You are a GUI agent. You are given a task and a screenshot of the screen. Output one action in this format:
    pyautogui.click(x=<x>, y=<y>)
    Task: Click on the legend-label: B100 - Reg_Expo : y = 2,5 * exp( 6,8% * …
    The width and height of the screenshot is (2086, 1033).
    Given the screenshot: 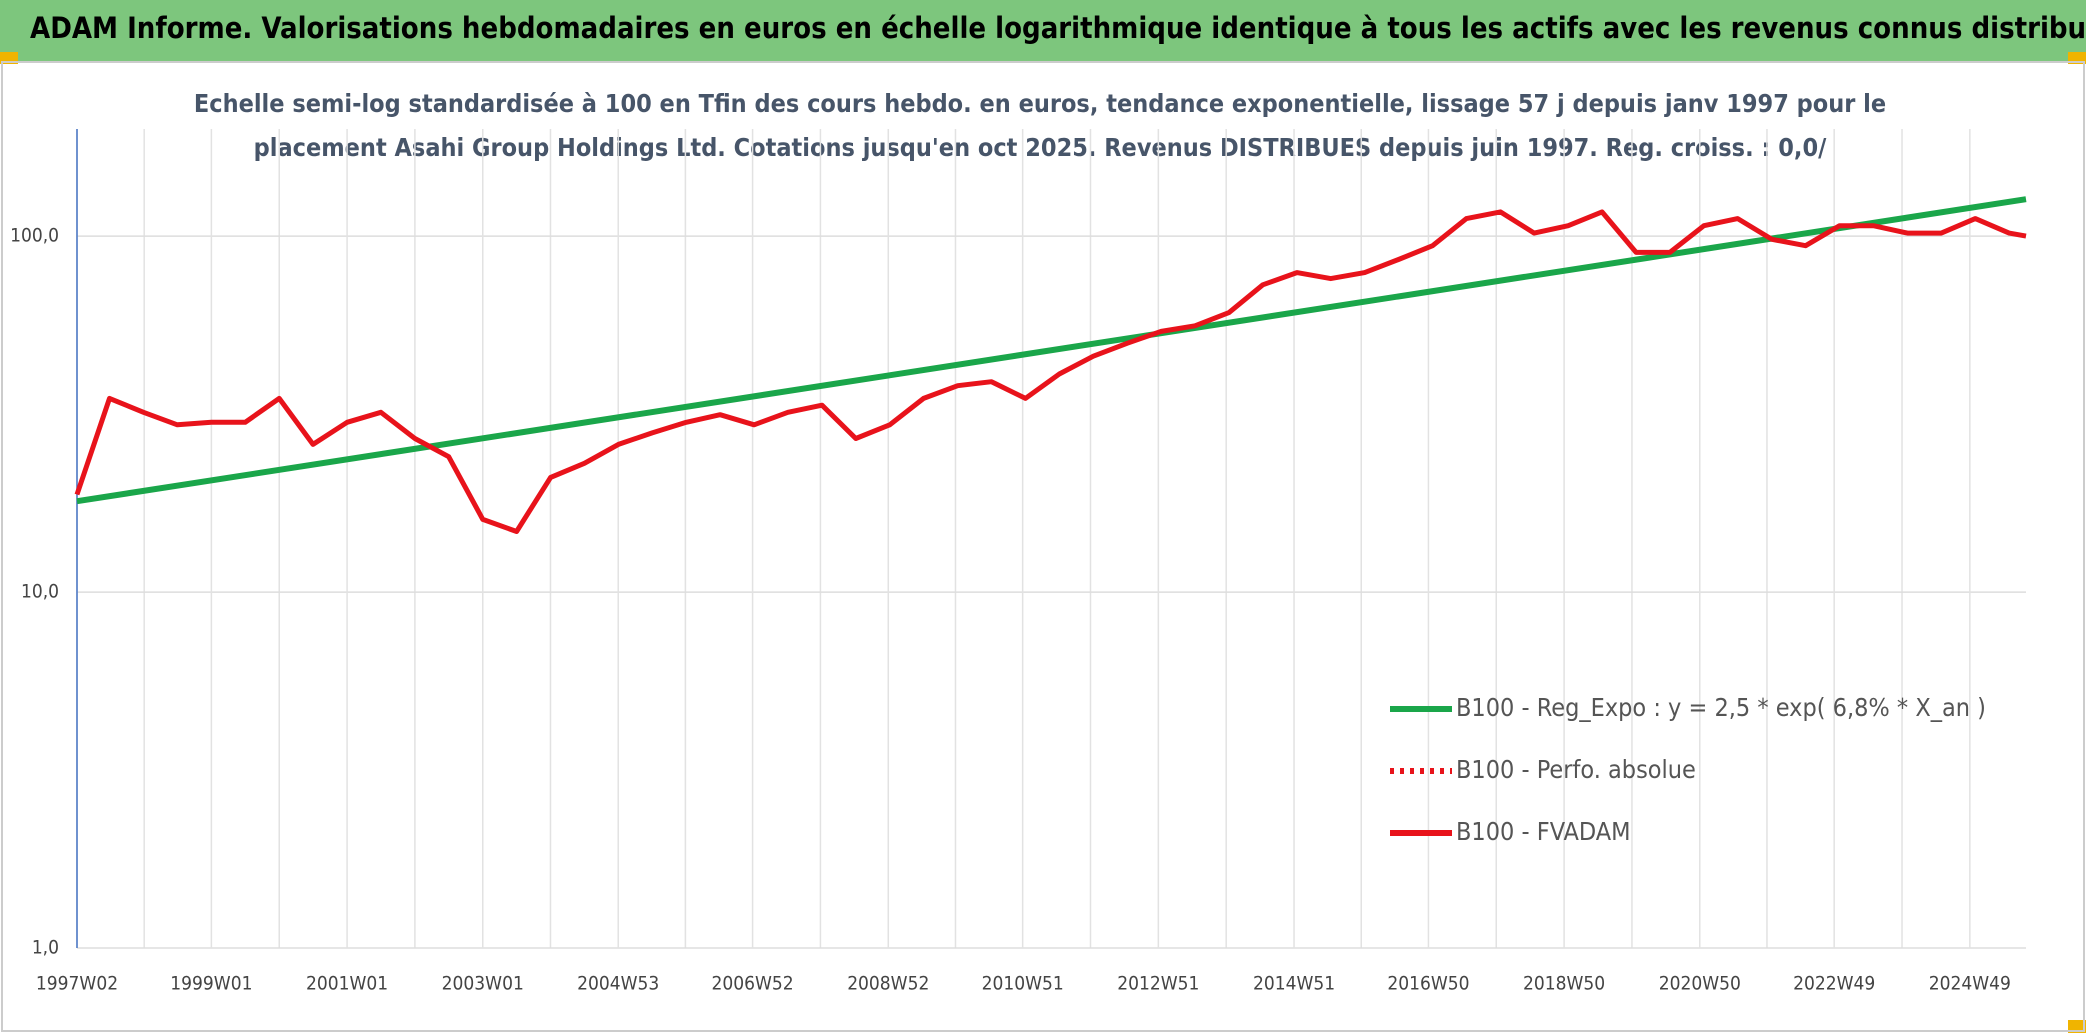 What is the action you would take?
    pyautogui.click(x=1721, y=707)
    